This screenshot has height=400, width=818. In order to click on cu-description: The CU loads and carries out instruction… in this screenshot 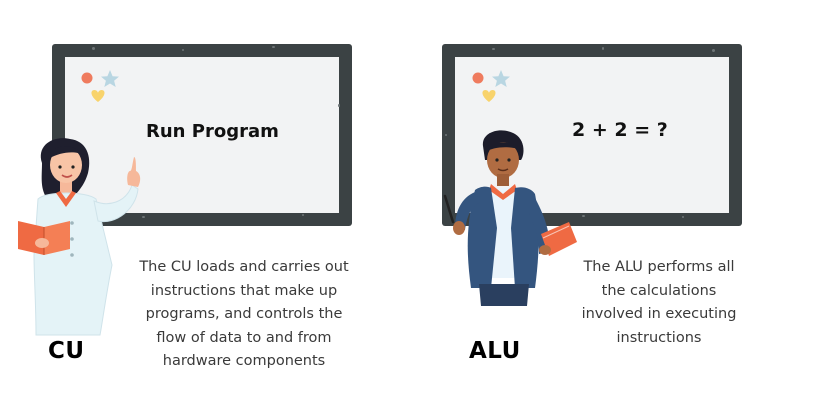, I will do `click(244, 315)`.